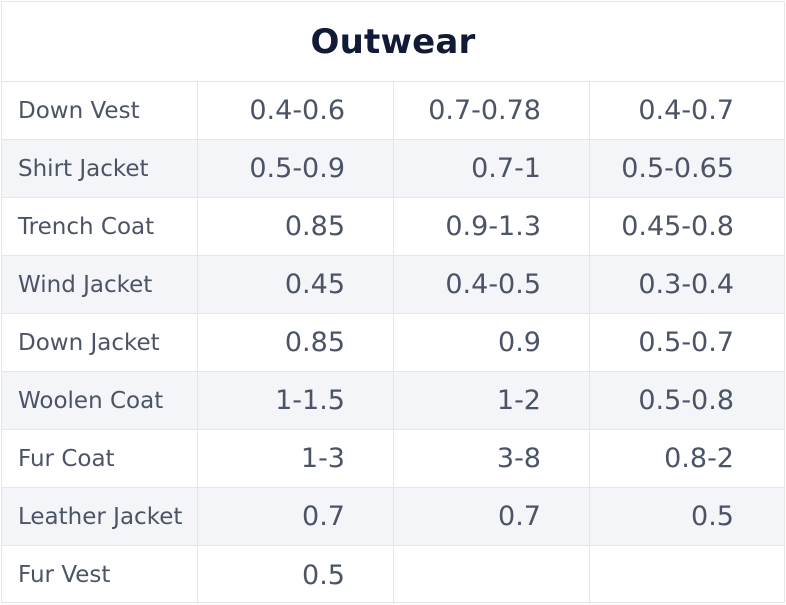 The image size is (786, 605). I want to click on row-label: Woolen Coat, so click(100, 401).